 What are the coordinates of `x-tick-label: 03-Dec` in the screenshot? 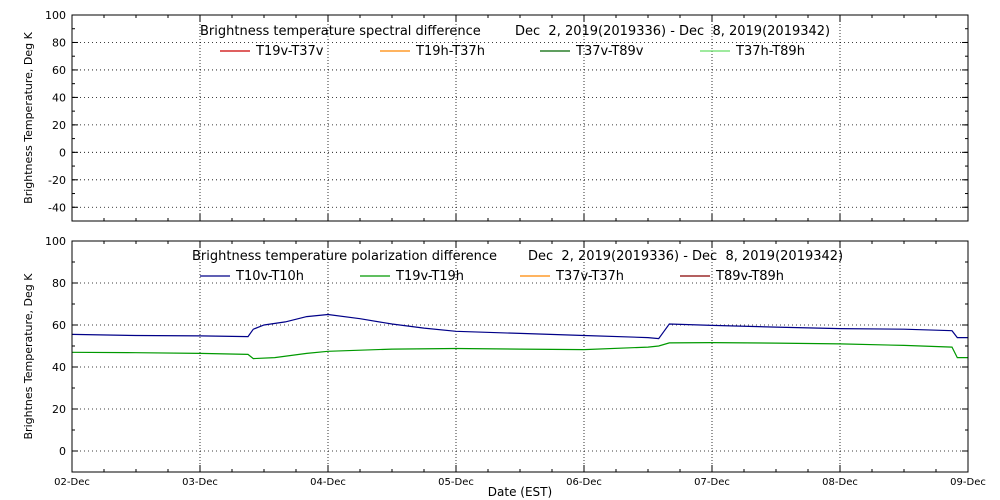 It's located at (200, 482).